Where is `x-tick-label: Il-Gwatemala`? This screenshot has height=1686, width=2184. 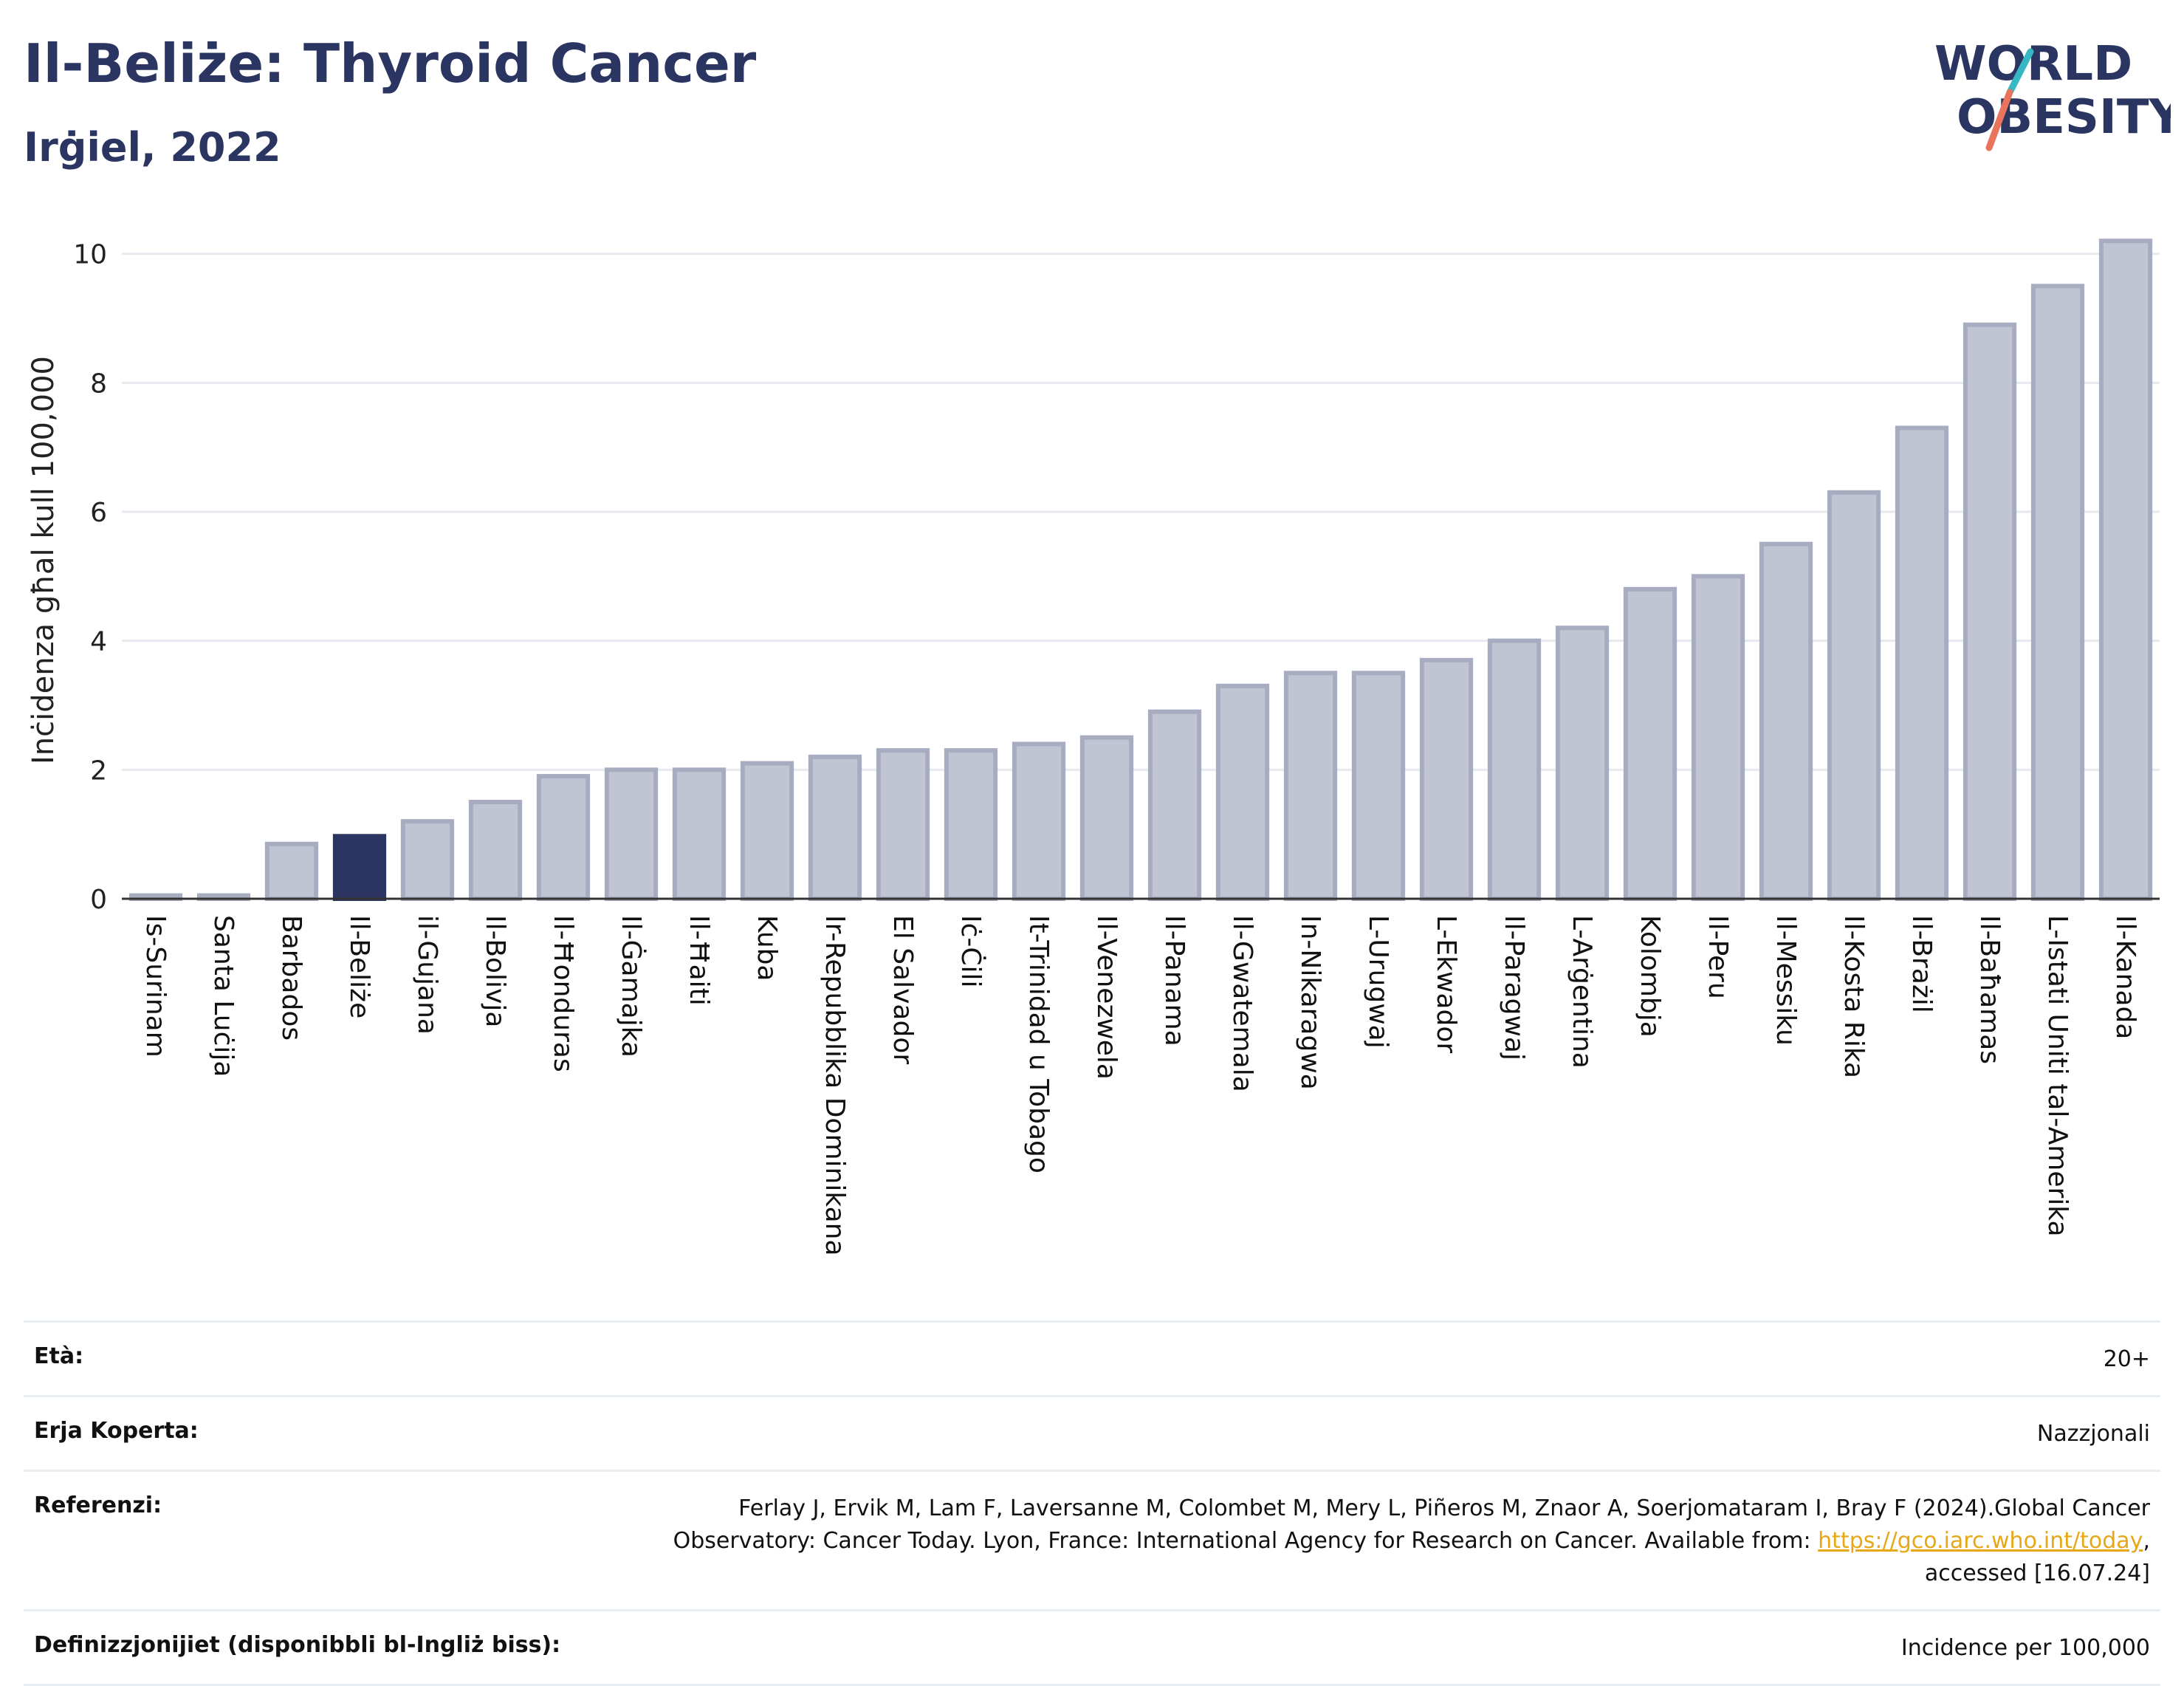
x-tick-label: Il-Gwatemala is located at coordinates (1242, 1003).